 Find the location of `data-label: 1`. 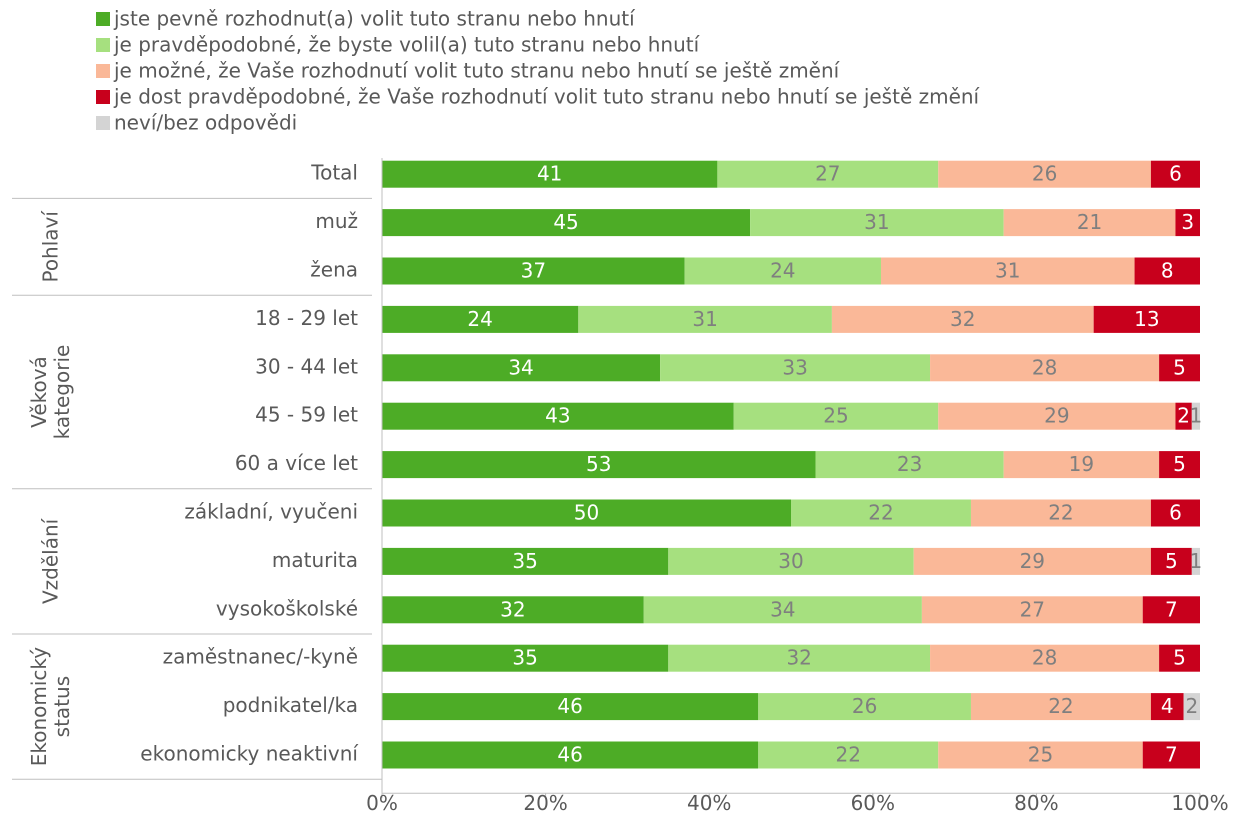

data-label: 1 is located at coordinates (1196, 561).